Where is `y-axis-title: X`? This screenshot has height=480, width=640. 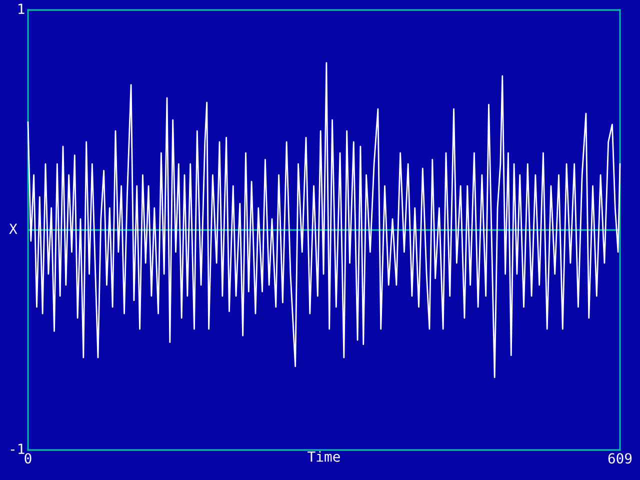 y-axis-title: X is located at coordinates (13, 229).